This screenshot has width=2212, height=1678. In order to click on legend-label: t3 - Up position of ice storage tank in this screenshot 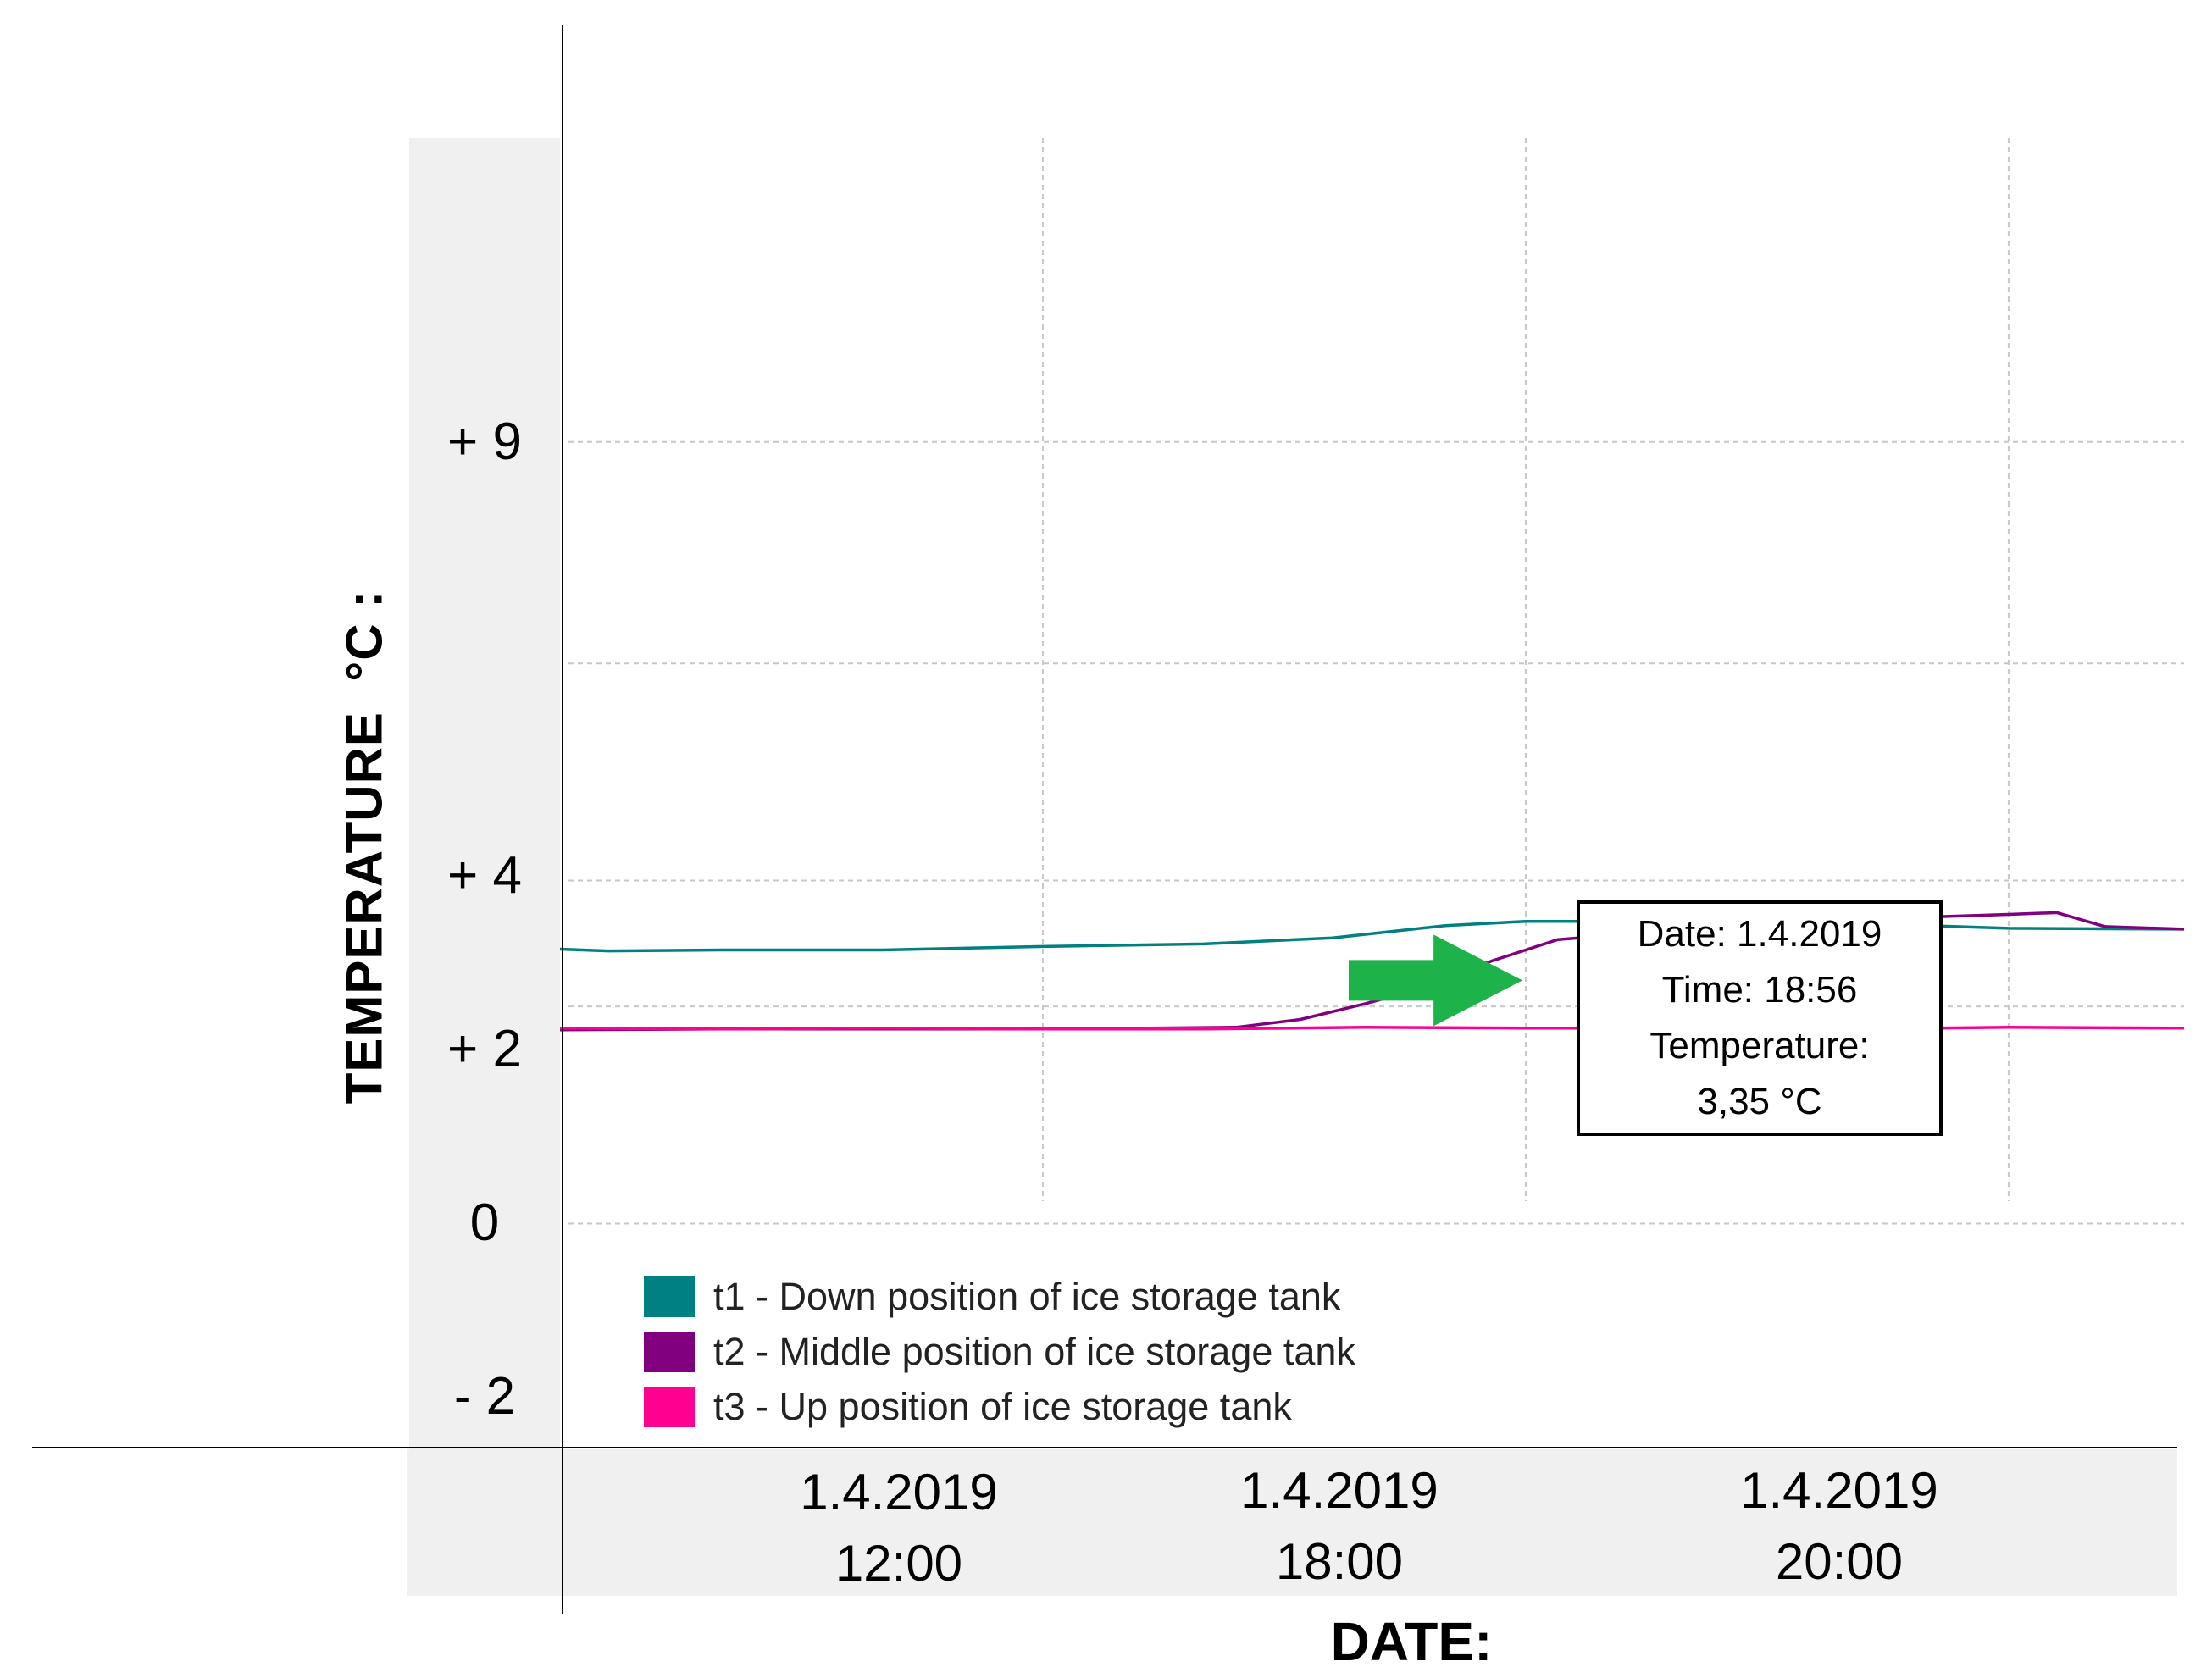, I will do `click(1003, 1406)`.